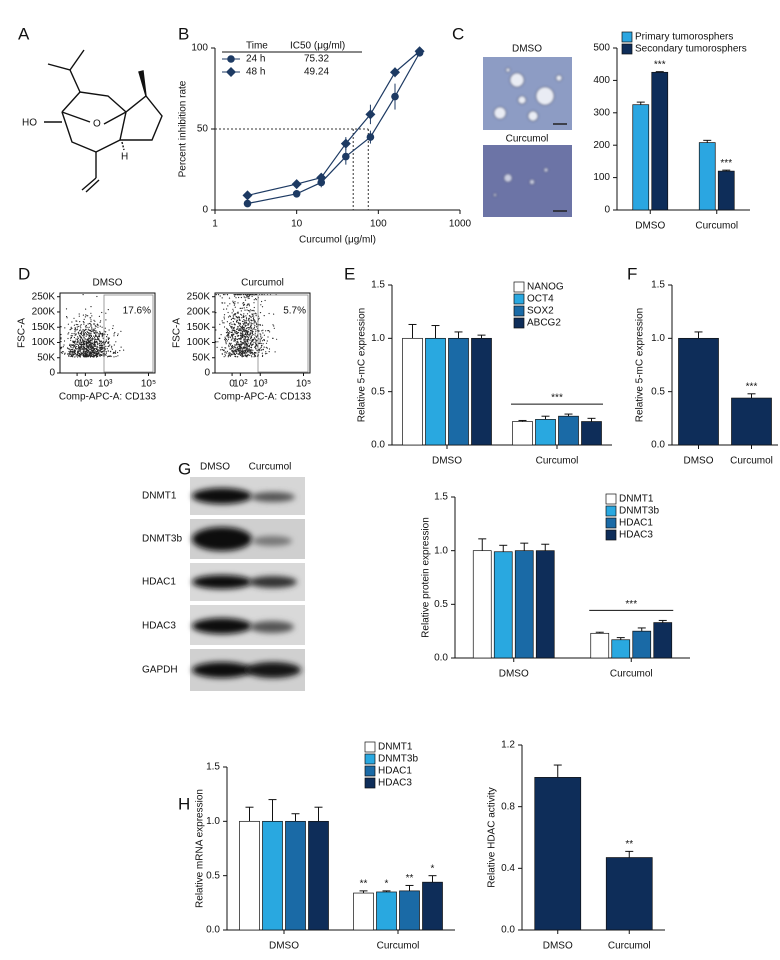 The width and height of the screenshot is (780, 960). I want to click on legend-swatch, so click(519, 311).